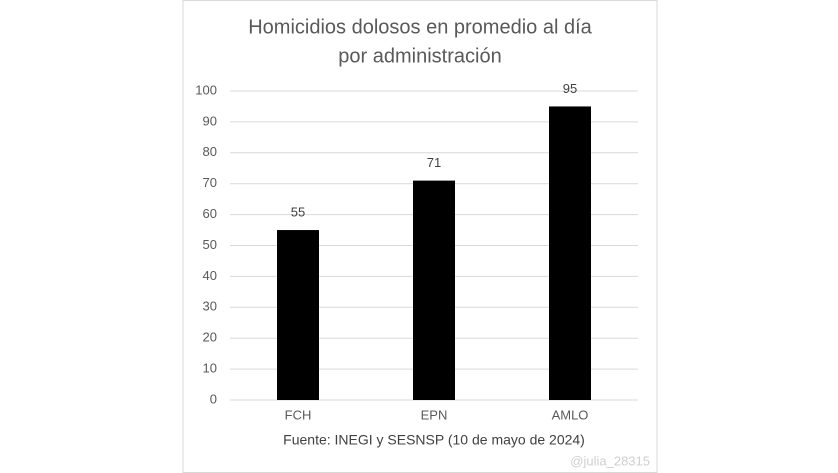 This screenshot has width=838, height=473. What do you see at coordinates (434, 162) in the screenshot?
I see `value-label: 71` at bounding box center [434, 162].